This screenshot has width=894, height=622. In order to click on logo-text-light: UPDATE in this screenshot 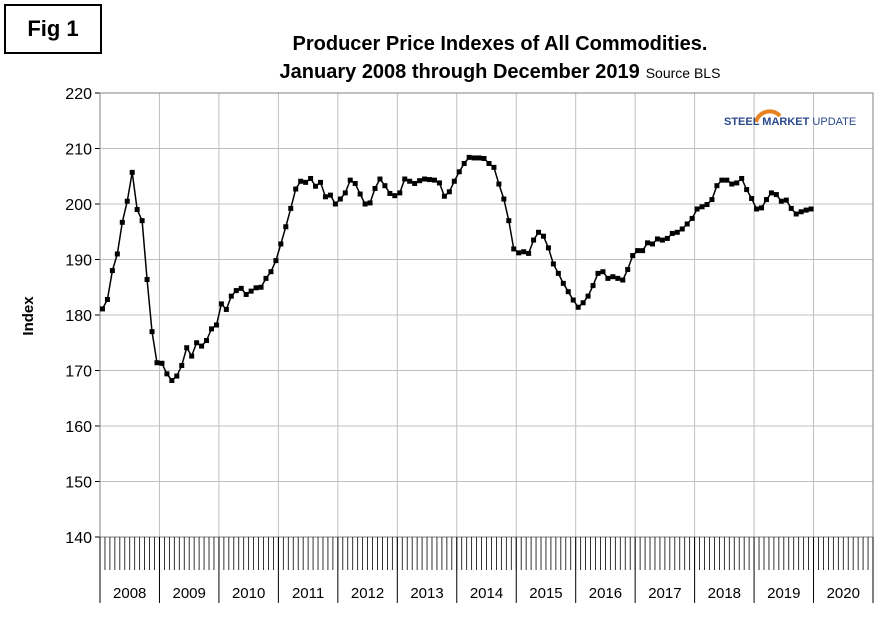, I will do `click(834, 122)`.